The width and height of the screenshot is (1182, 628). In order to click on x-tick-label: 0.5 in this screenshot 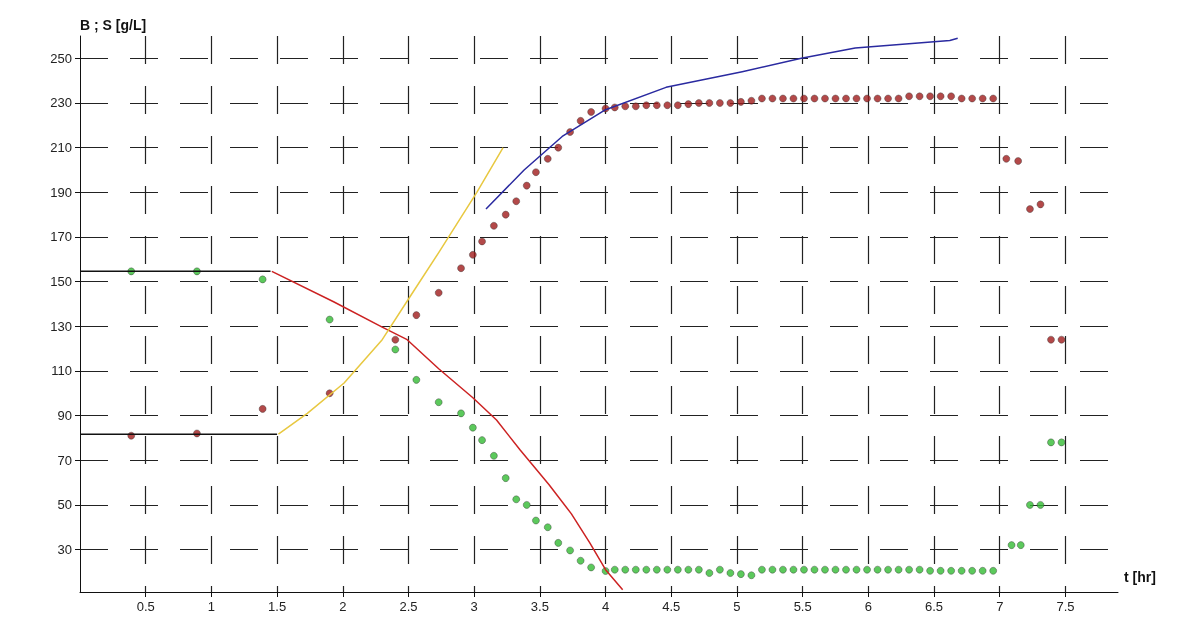, I will do `click(145, 606)`.